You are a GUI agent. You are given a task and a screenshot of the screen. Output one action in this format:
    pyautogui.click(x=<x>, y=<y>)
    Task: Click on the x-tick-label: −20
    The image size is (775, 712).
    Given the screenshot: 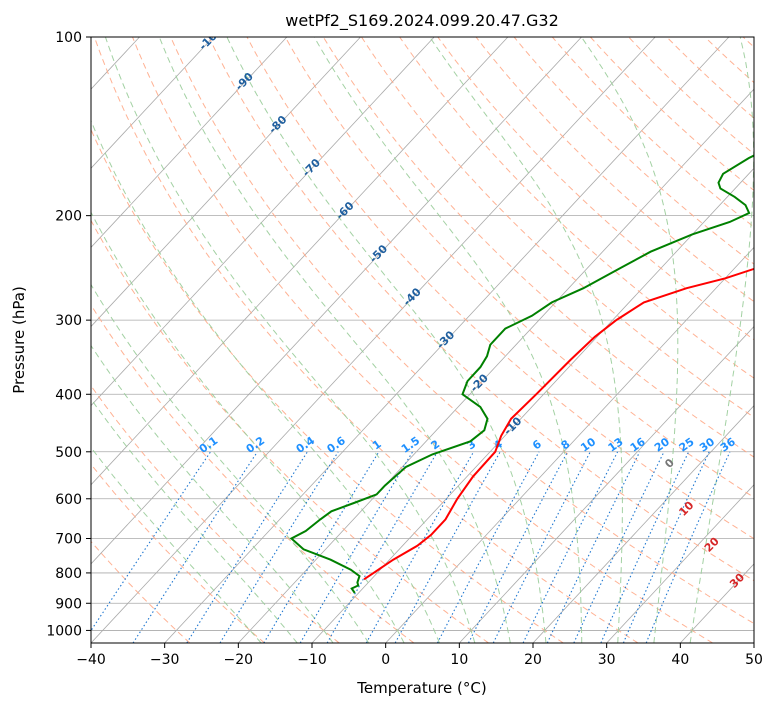 What is the action you would take?
    pyautogui.click(x=239, y=660)
    